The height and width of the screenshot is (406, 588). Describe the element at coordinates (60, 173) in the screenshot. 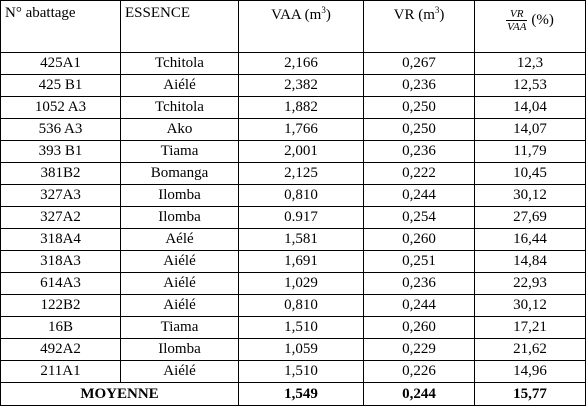

I see `cell-n-abattage: 381B2` at that location.